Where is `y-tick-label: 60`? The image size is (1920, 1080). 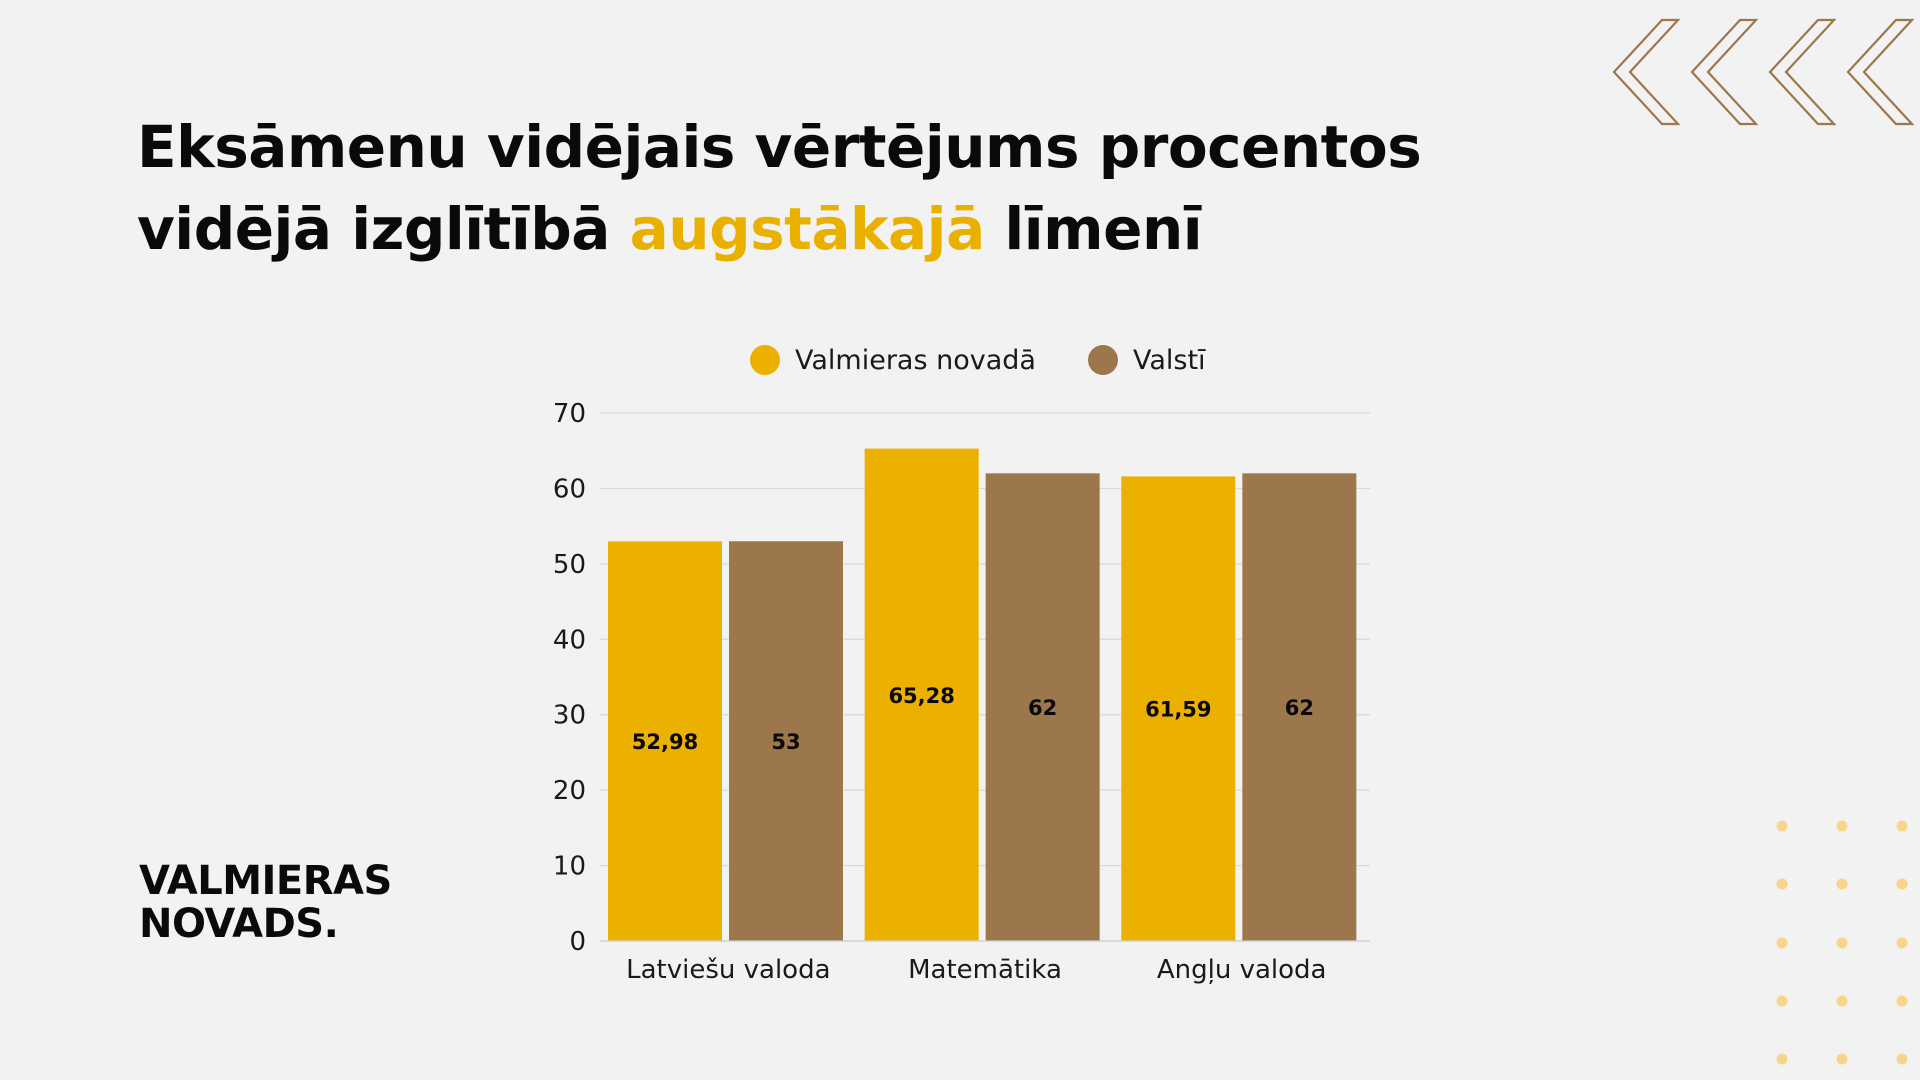 y-tick-label: 60 is located at coordinates (569, 489).